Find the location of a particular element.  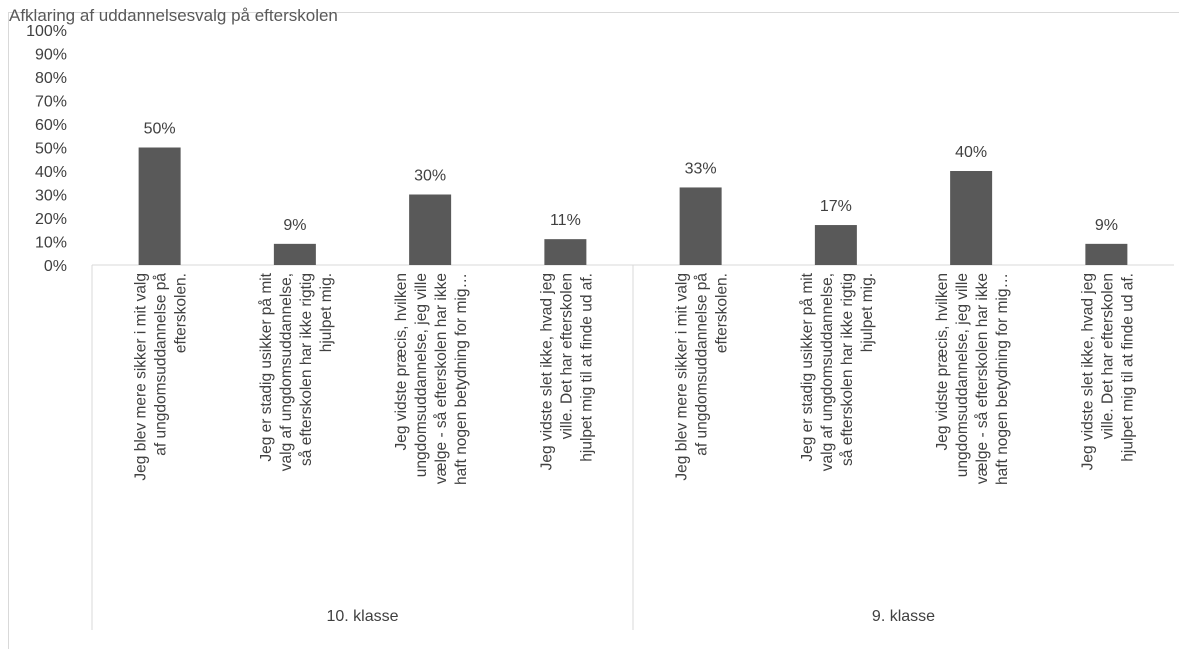

data-label: 33% is located at coordinates (701, 168).